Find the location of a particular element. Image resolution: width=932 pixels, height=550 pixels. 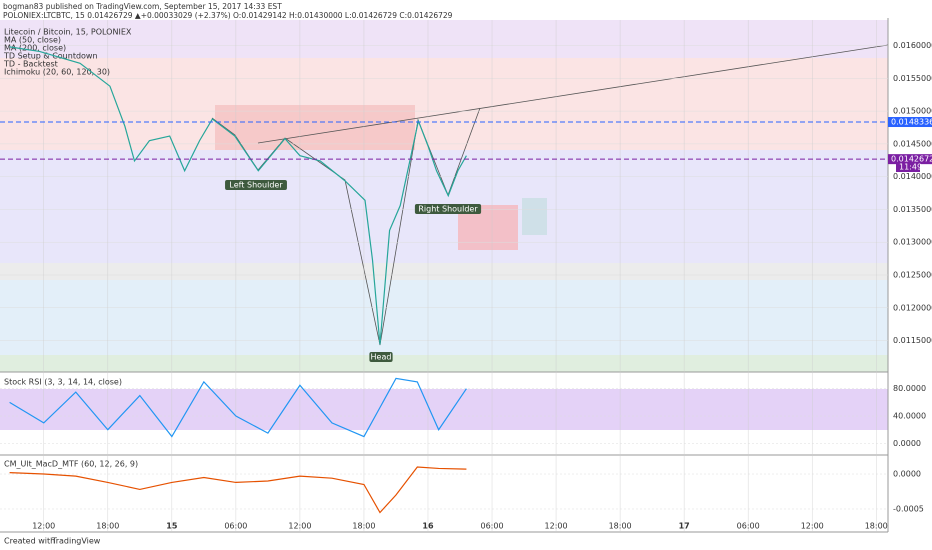

panel-title: Stock RSI (3, 3, 14, 14, close) is located at coordinates (63, 382).